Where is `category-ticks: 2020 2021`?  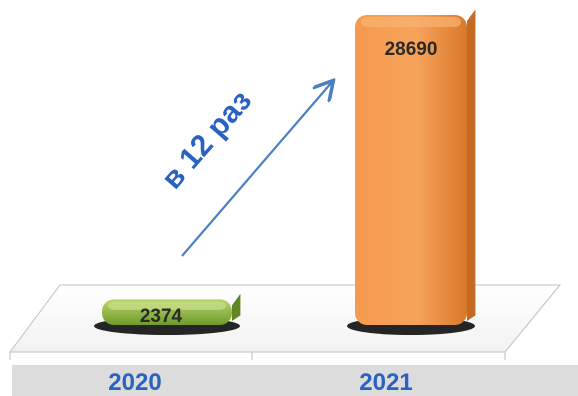
category-ticks: 2020 2021 is located at coordinates (260, 382).